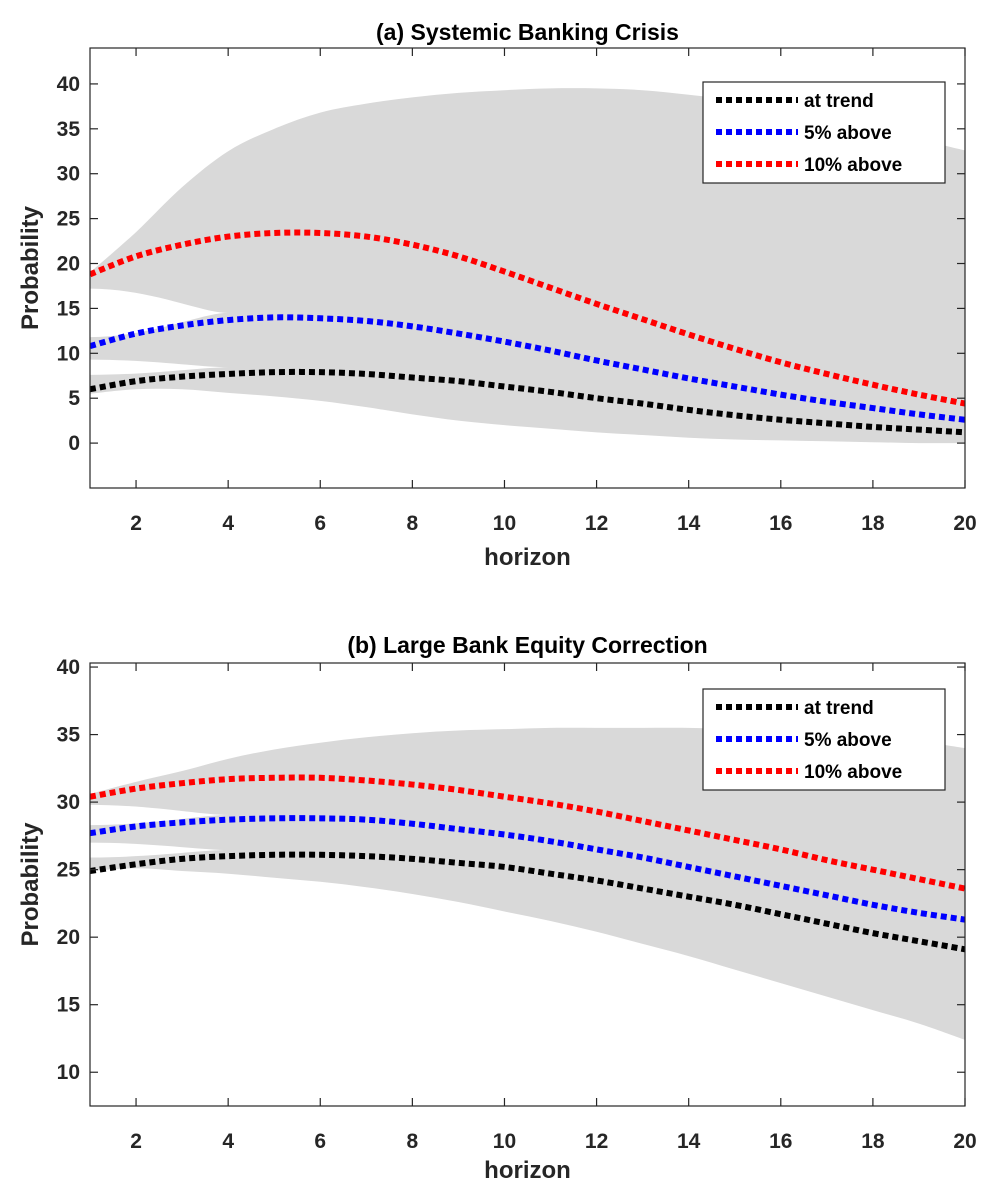 This screenshot has width=984, height=1180. I want to click on y-tick-label: 0, so click(74, 443).